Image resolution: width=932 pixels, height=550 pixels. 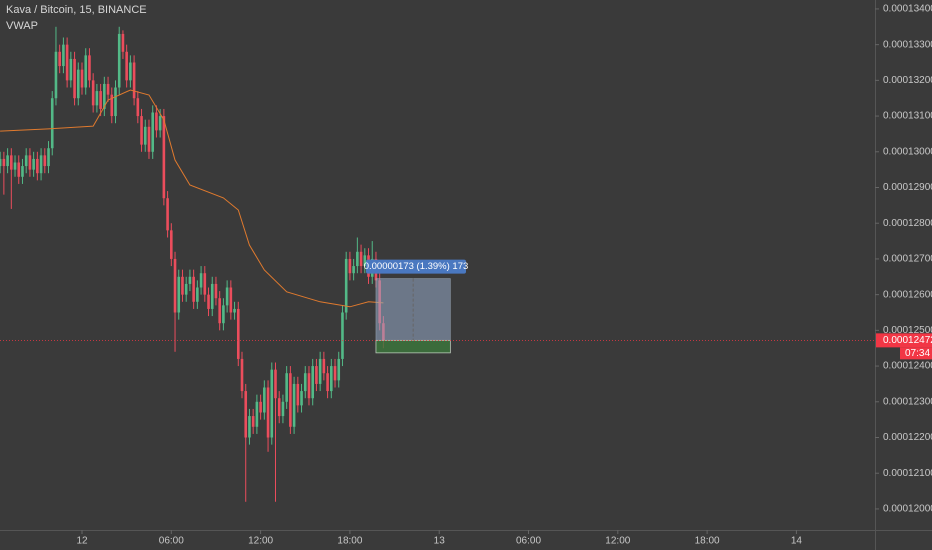 I want to click on y-tick-label: 0.00012800, so click(x=907, y=223).